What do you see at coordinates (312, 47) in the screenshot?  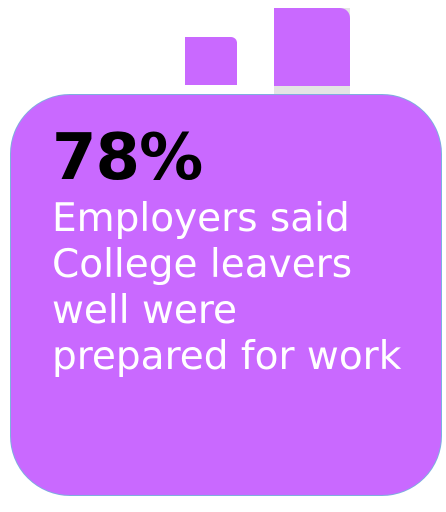 I see `decorative-bar-top` at bounding box center [312, 47].